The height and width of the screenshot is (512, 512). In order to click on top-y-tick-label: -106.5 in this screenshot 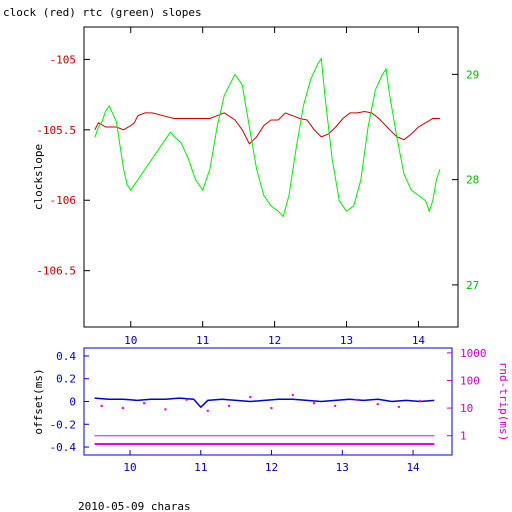, I will do `click(56, 271)`.